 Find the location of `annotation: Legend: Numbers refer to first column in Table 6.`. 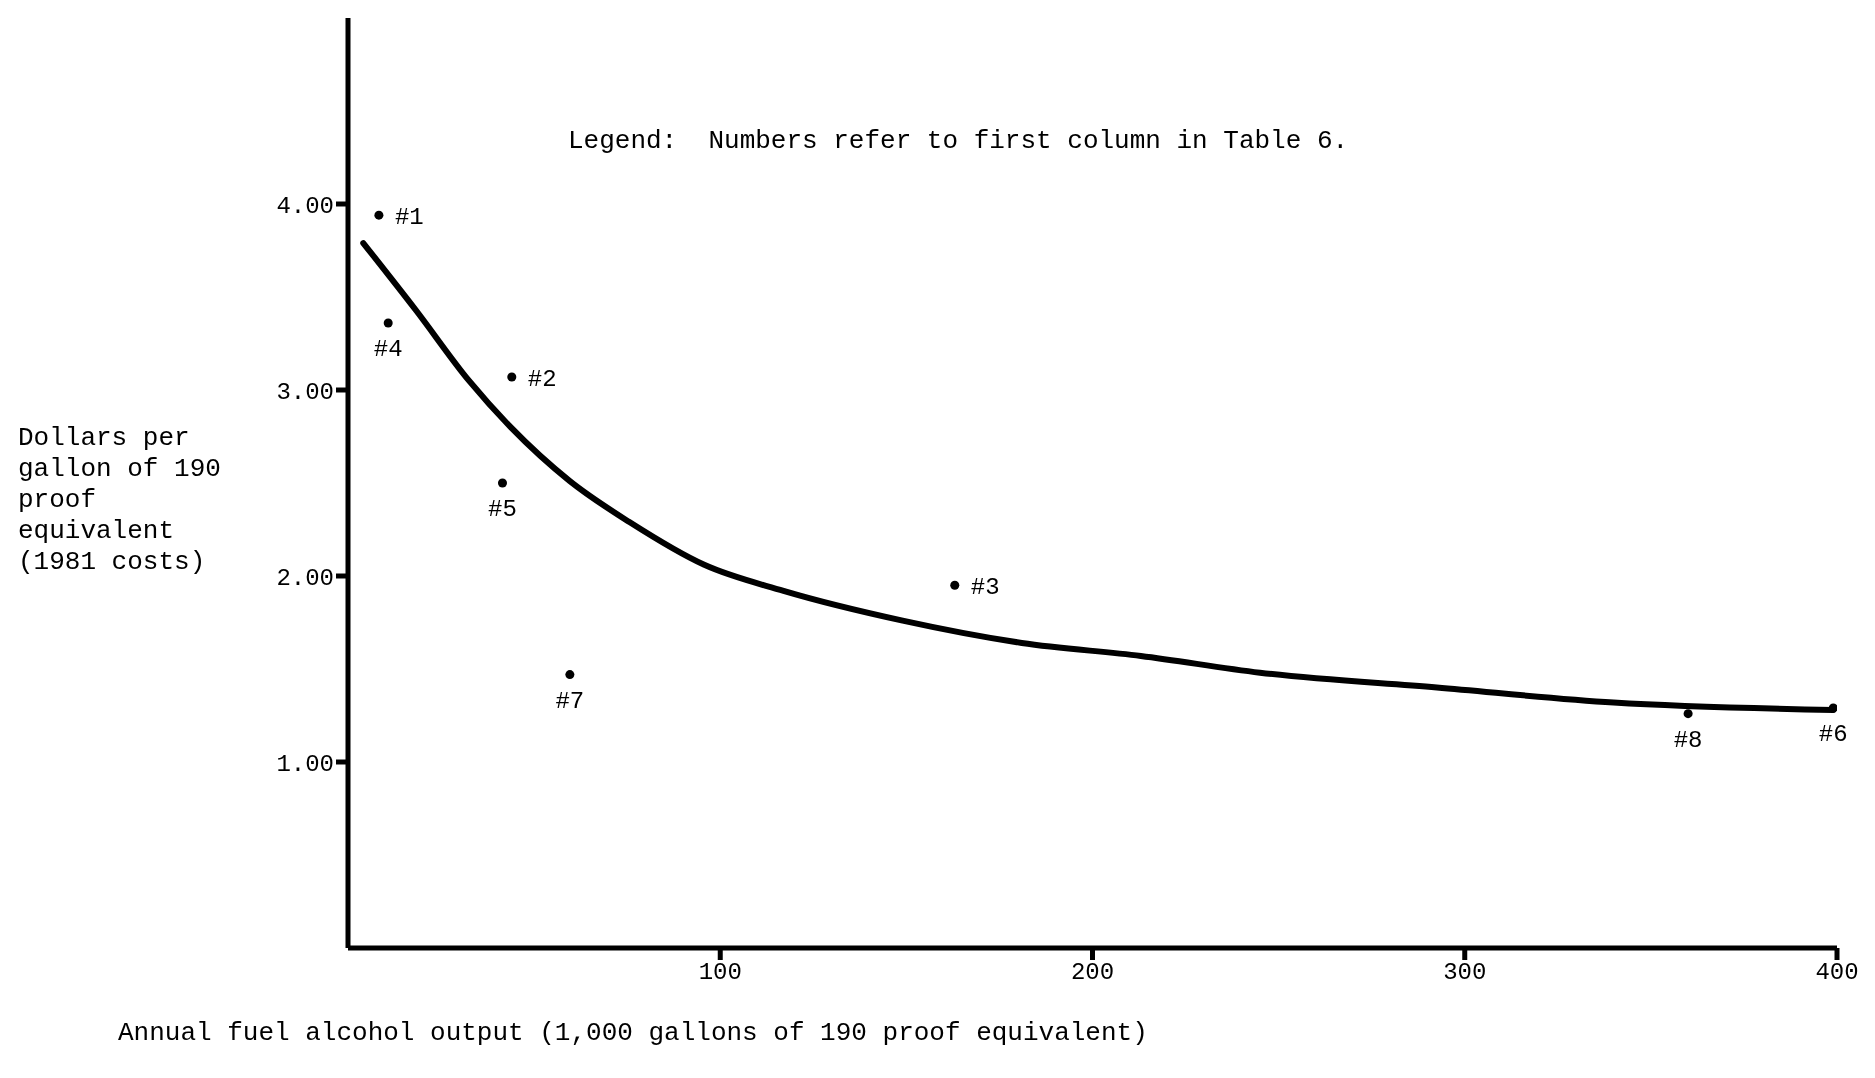

annotation: Legend: Numbers refer to first column in Table 6. is located at coordinates (958, 141).